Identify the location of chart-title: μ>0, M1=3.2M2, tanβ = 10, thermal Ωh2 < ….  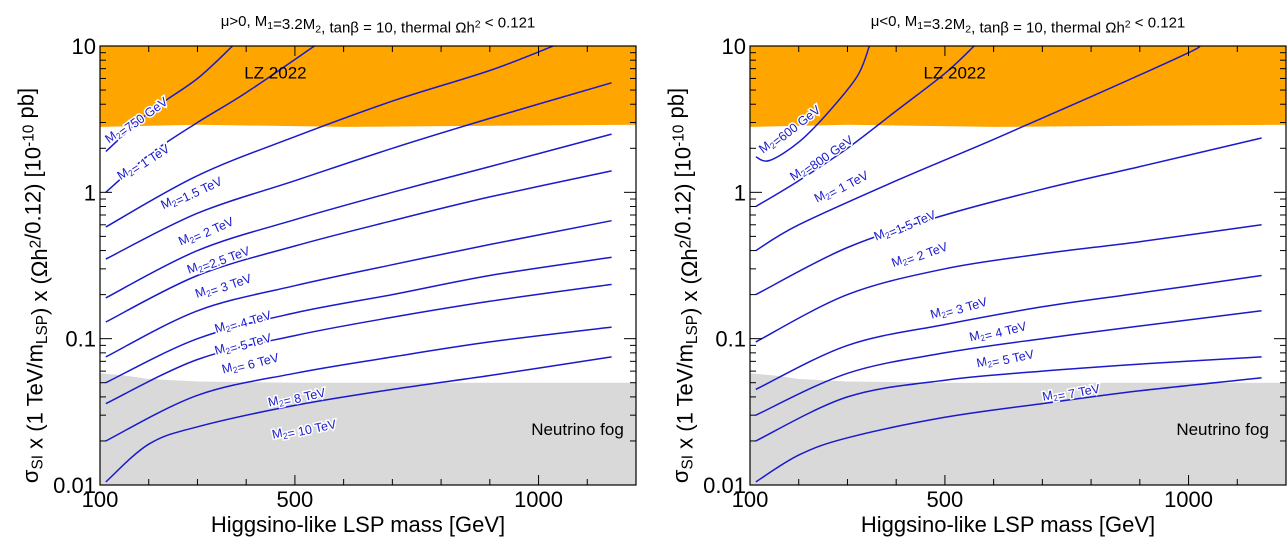
(378, 24).